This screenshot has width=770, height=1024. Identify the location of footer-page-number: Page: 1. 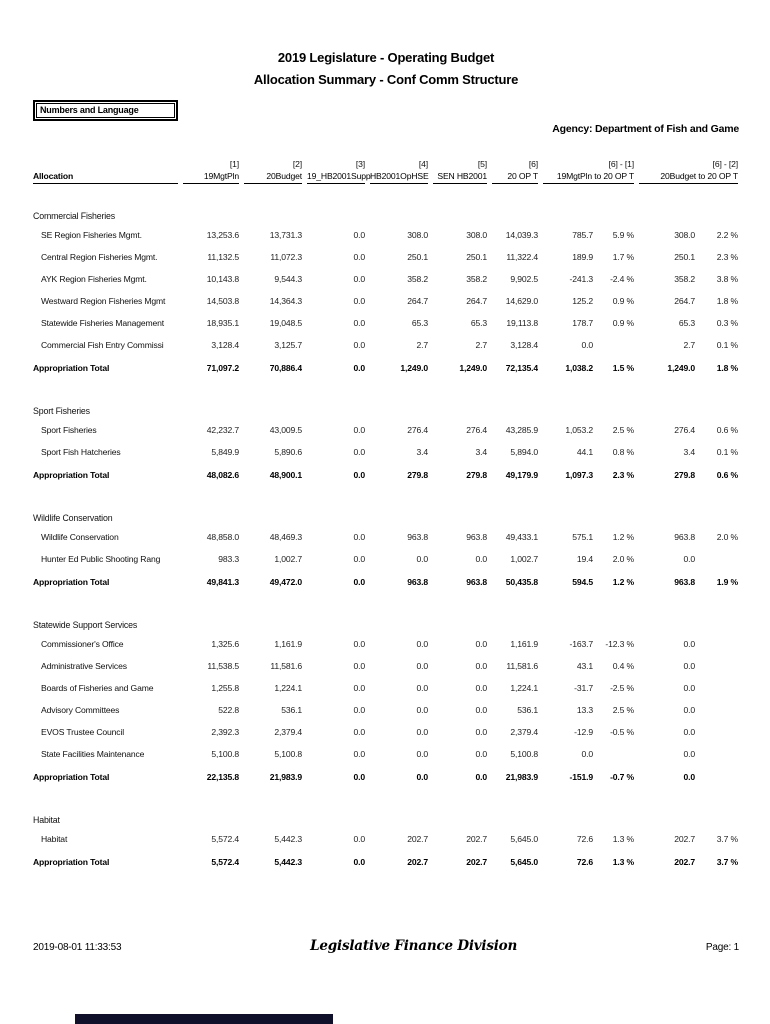
(722, 947).